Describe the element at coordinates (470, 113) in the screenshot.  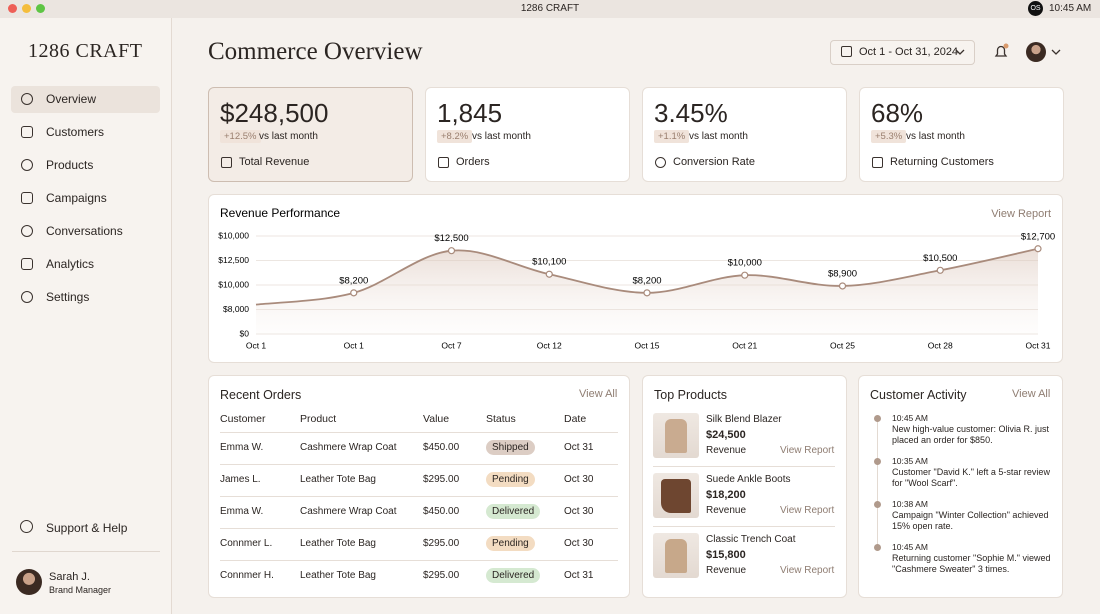
I see `kpi-value: 1,845` at that location.